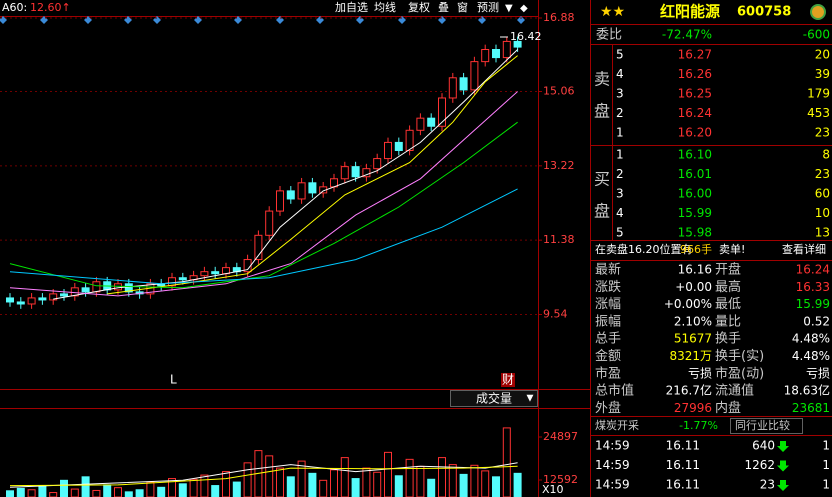 Image resolution: width=832 pixels, height=497 pixels. What do you see at coordinates (804, 249) in the screenshot?
I see `notice-link: 查看详细` at bounding box center [804, 249].